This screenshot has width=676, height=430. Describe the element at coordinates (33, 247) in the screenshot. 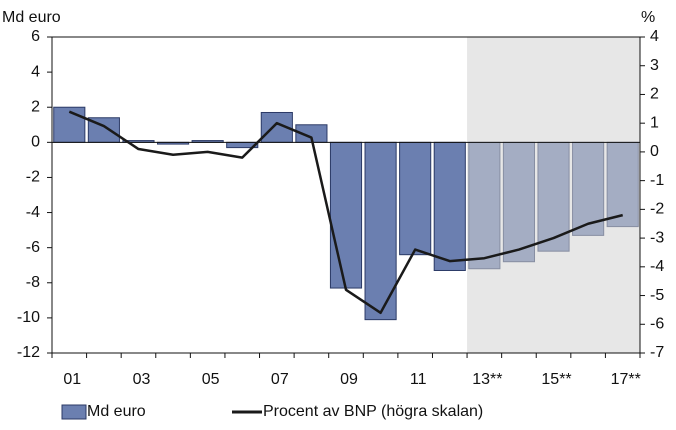

I see `y-tick-label: -6` at that location.